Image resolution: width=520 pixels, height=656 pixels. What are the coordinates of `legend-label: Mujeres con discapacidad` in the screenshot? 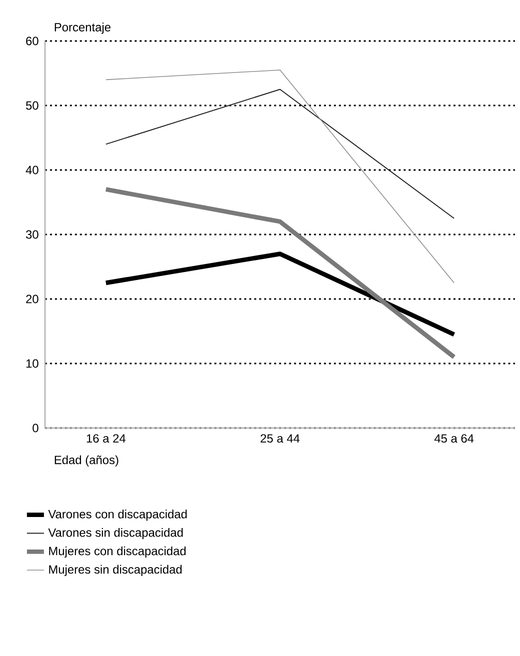 It's located at (117, 552).